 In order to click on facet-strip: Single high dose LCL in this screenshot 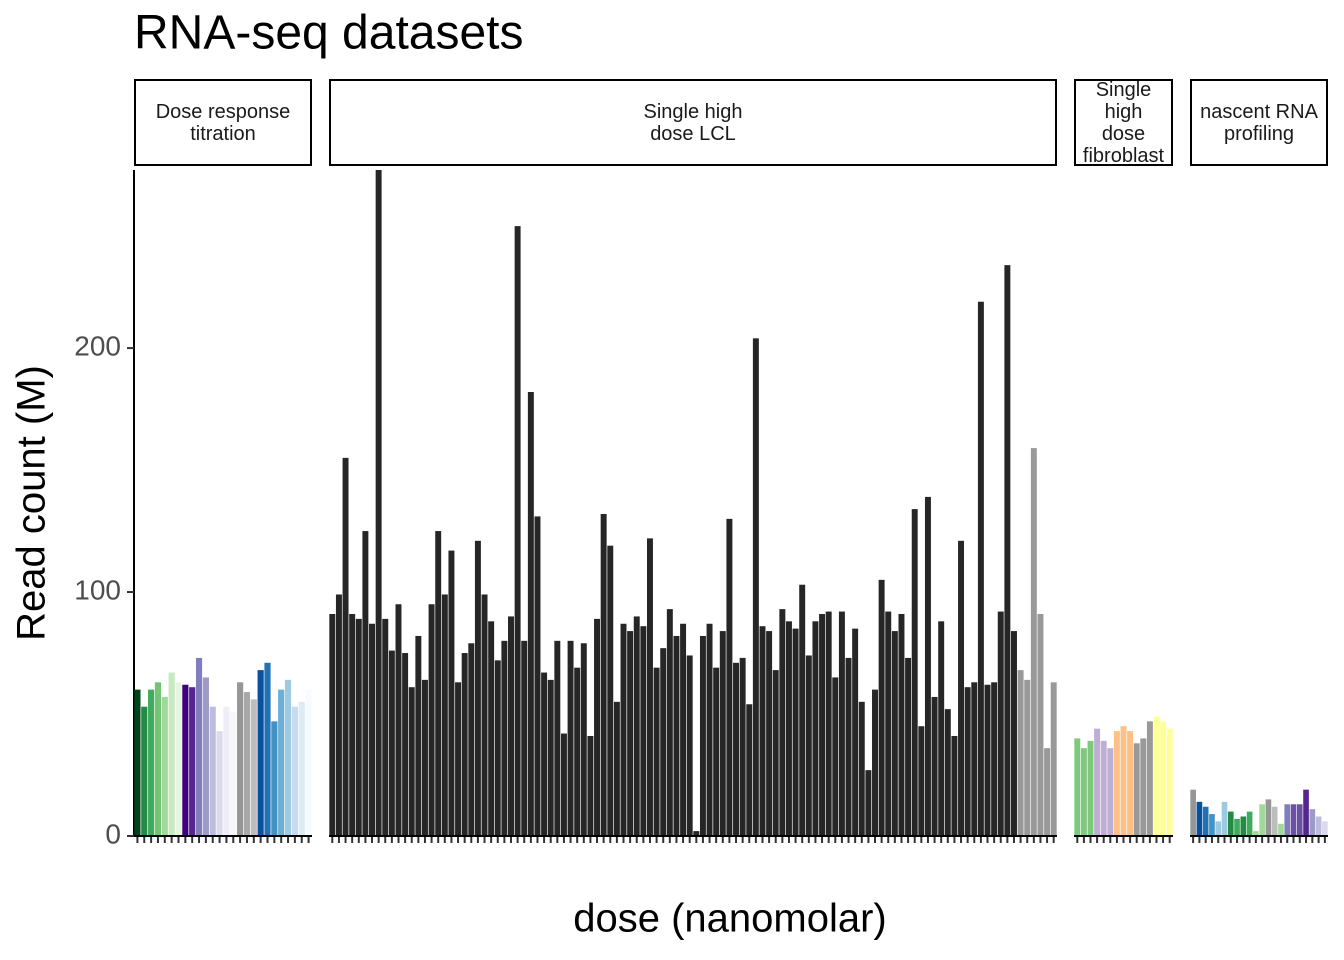, I will do `click(693, 122)`.